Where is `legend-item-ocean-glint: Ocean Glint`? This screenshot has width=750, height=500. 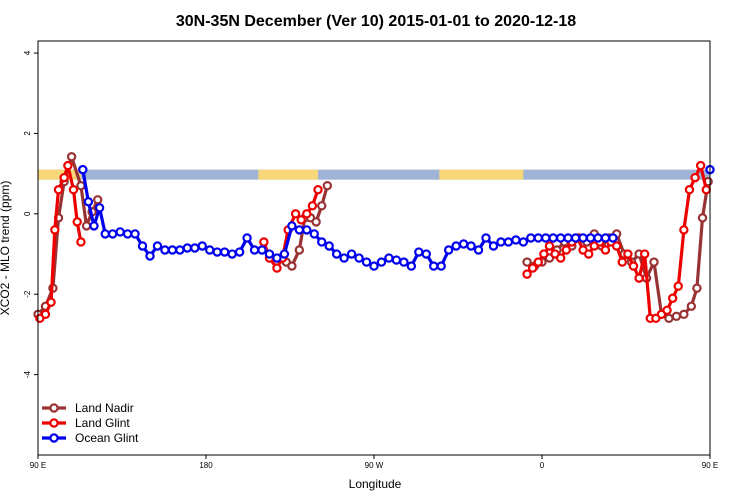 legend-item-ocean-glint: Ocean Glint is located at coordinates (90, 438).